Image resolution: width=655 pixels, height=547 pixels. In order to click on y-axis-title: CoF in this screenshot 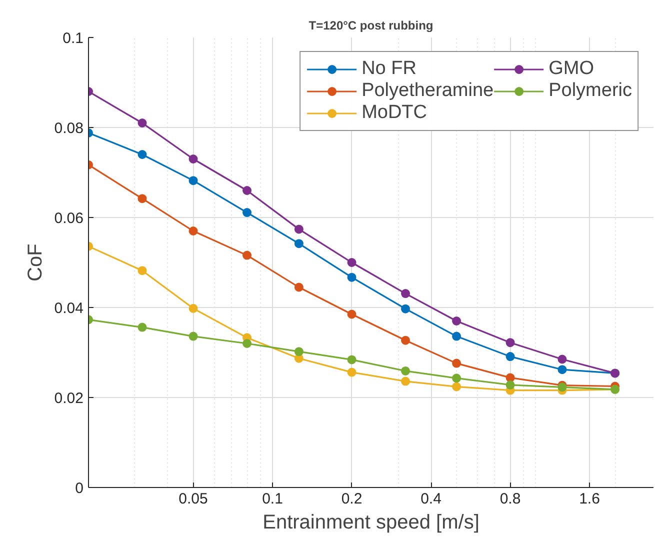, I will do `click(35, 263)`.